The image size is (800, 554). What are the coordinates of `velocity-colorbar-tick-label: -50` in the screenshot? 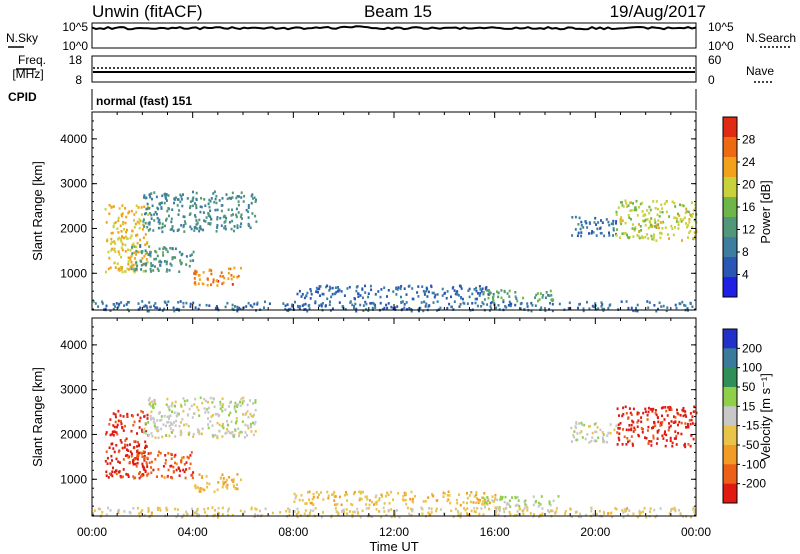 It's located at (751, 445).